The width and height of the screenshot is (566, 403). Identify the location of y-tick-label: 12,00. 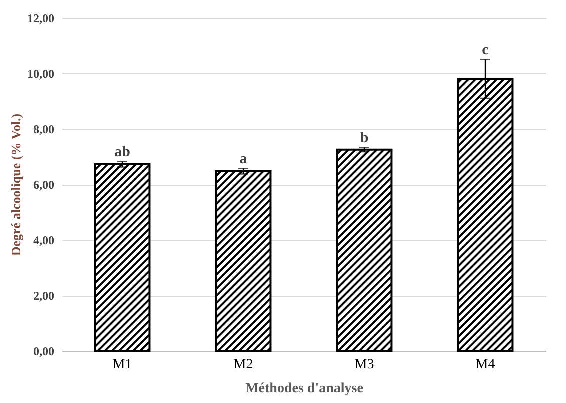
(41, 19).